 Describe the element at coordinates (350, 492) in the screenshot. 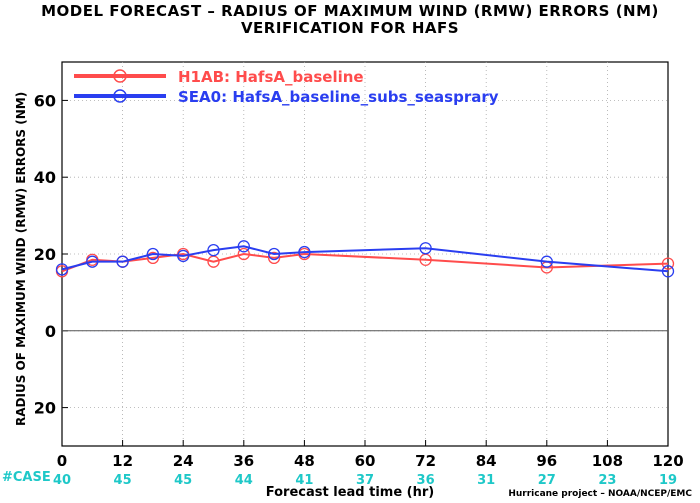

I see `x-axis-label: Forecast lead time (hr)` at that location.